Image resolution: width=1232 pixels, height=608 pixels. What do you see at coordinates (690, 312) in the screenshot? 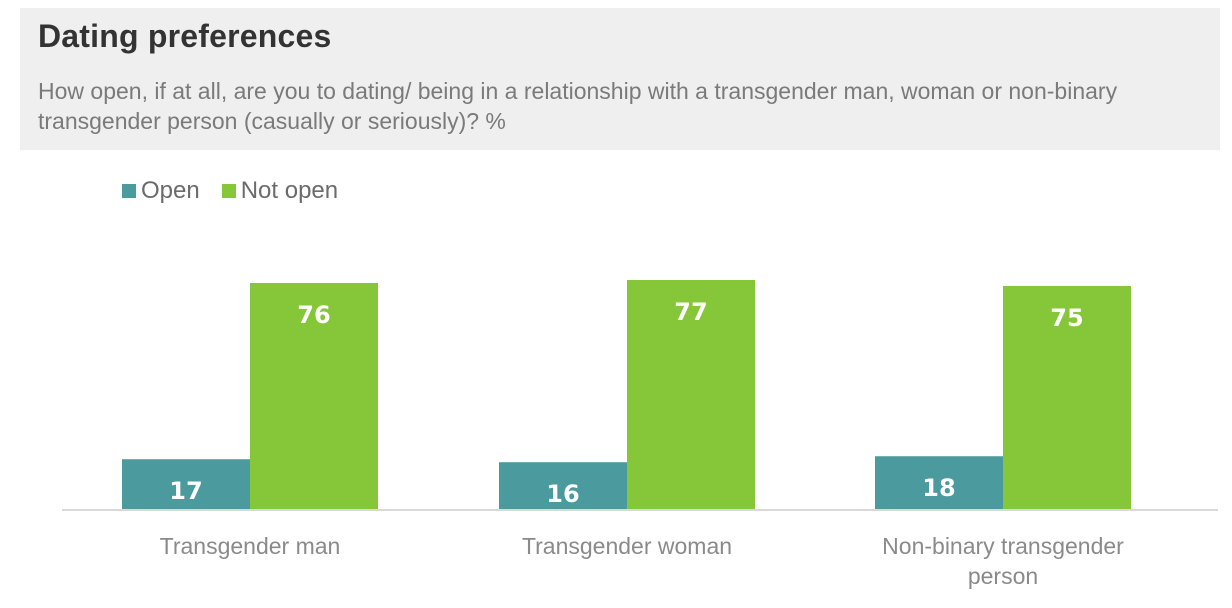
I see `data-label-not-open-2: 77` at bounding box center [690, 312].